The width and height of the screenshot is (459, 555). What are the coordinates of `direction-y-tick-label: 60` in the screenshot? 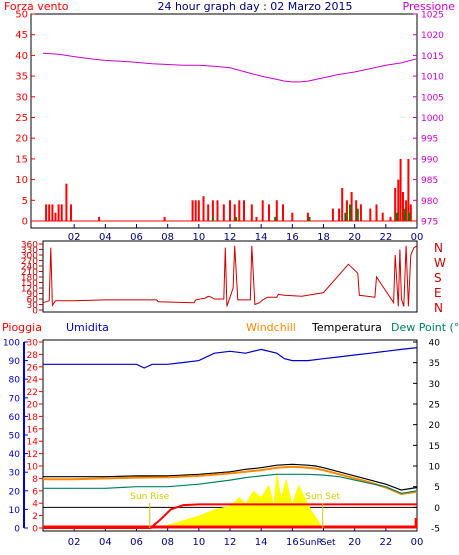 It's located at (33, 301).